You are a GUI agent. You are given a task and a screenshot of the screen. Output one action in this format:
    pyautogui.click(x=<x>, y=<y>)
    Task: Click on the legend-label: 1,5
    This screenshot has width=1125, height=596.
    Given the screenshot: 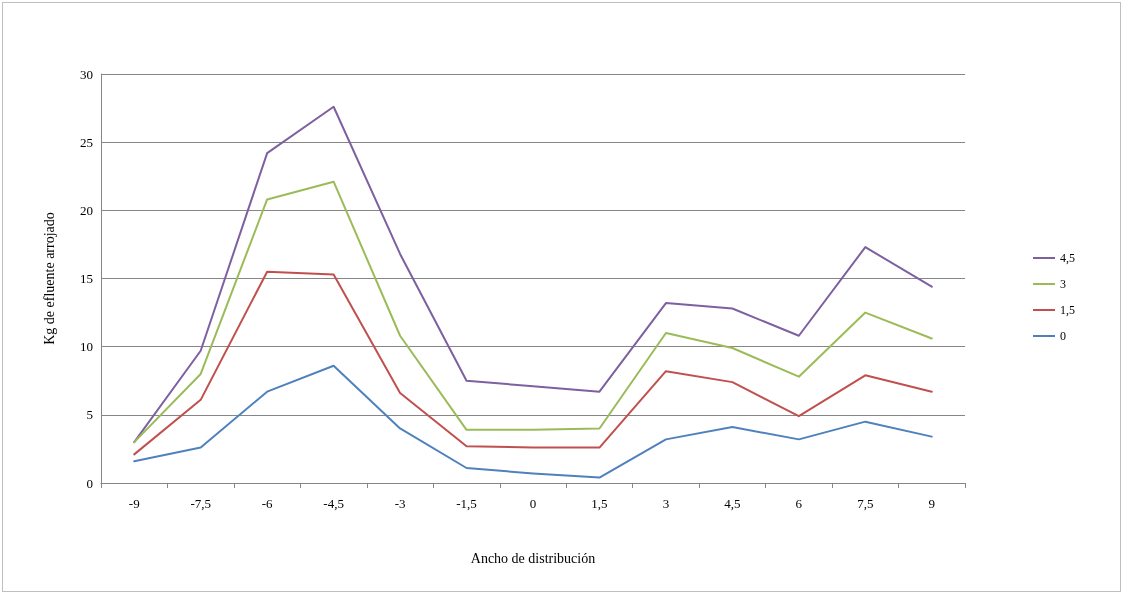 What is the action you would take?
    pyautogui.click(x=1067, y=310)
    